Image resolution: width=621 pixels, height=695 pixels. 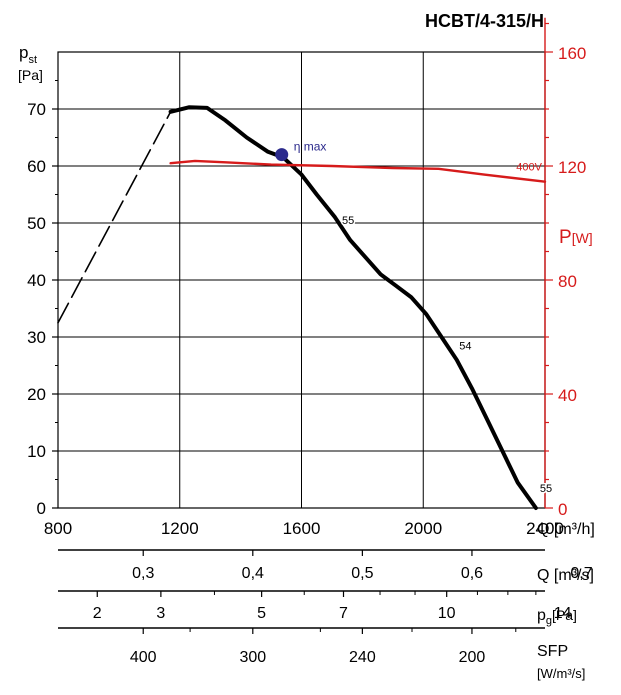 I want to click on secondary-scale-tick-label: 0,4, so click(x=253, y=573).